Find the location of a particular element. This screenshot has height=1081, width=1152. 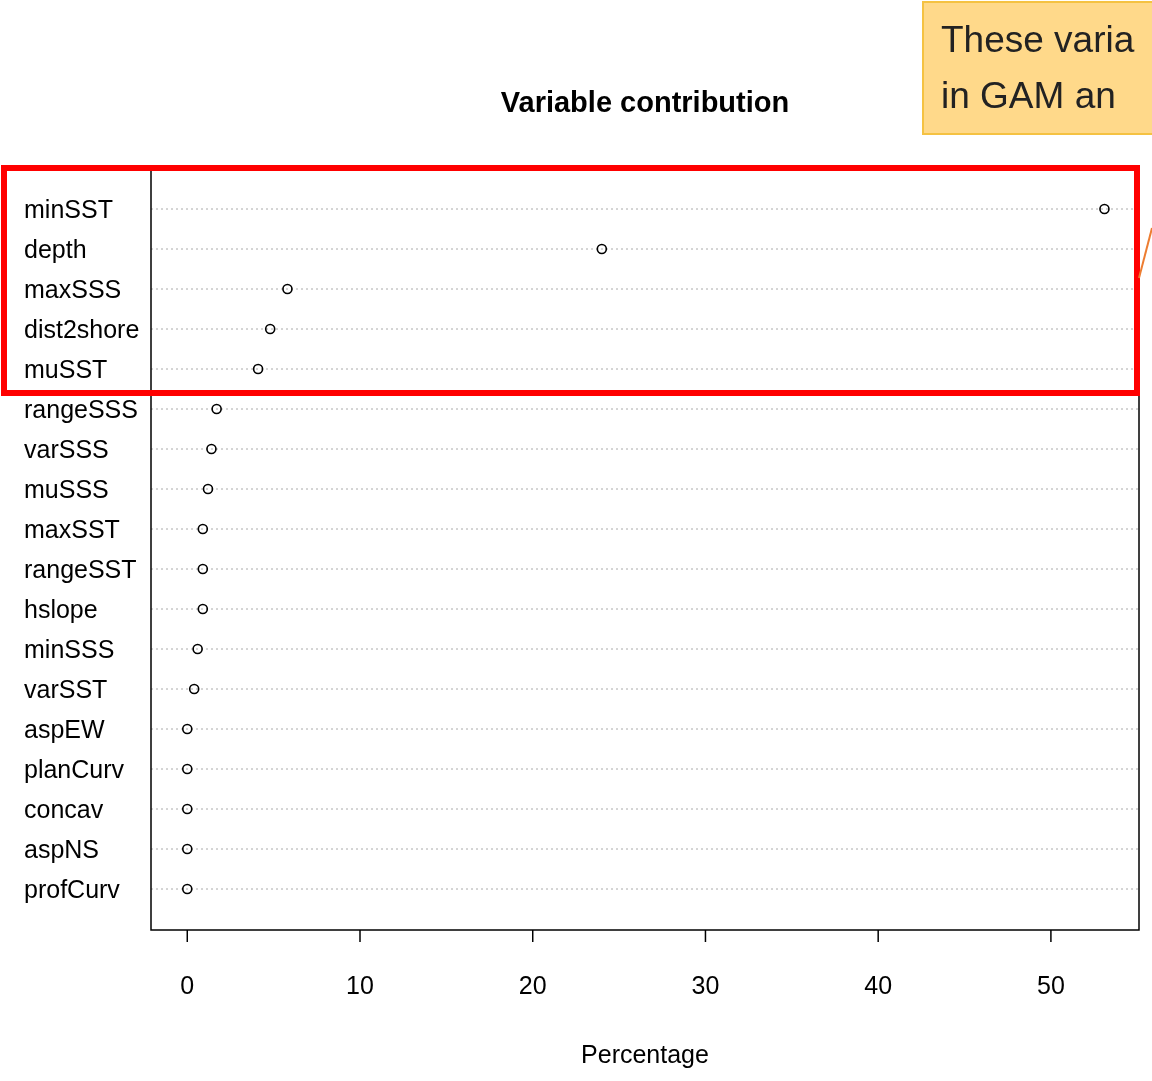

y-tick-label: hslope is located at coordinates (61, 609).